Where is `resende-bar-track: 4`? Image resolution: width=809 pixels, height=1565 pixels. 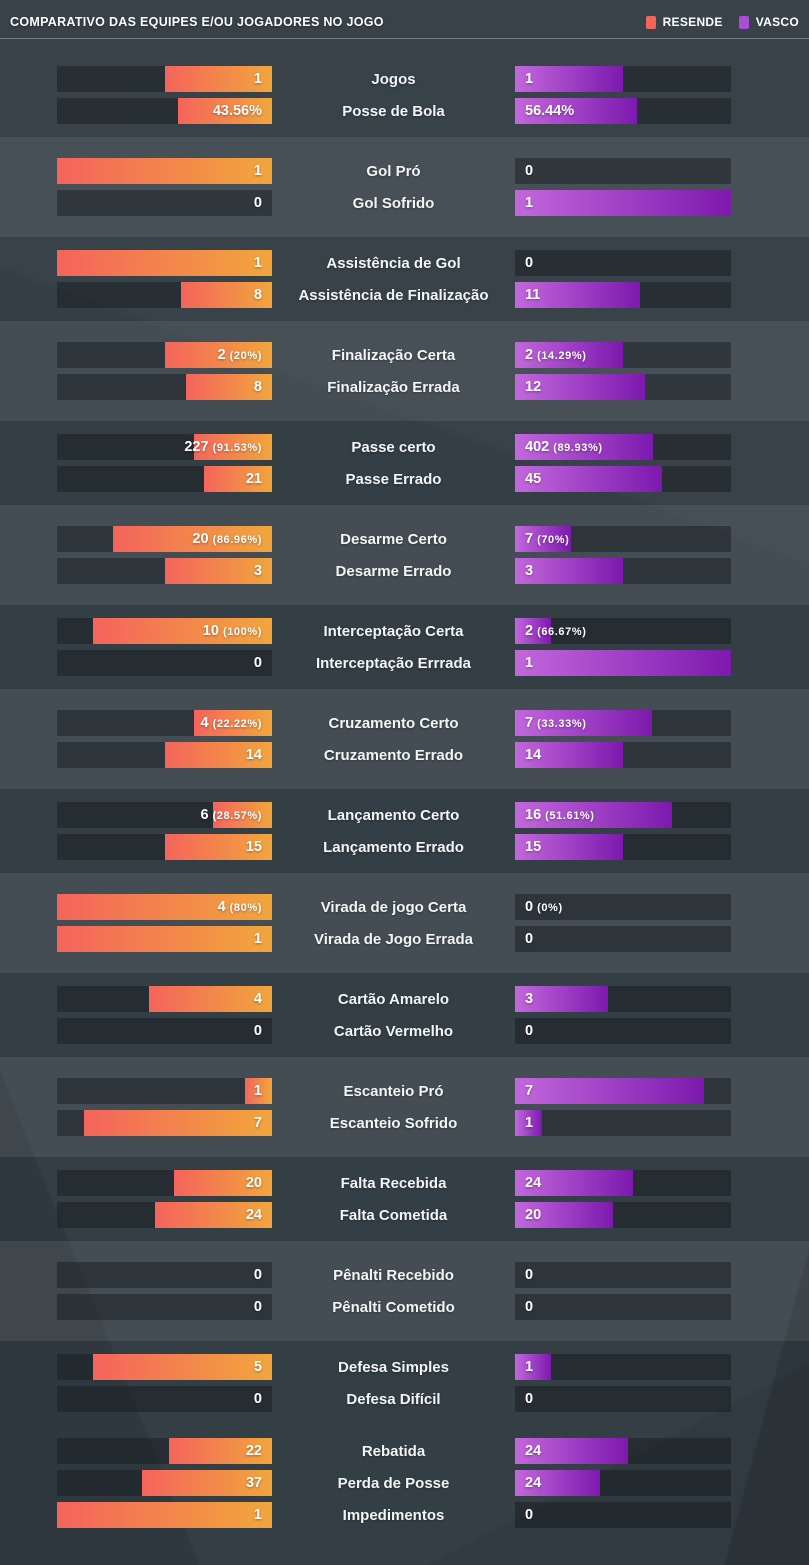
resende-bar-track: 4 is located at coordinates (164, 999).